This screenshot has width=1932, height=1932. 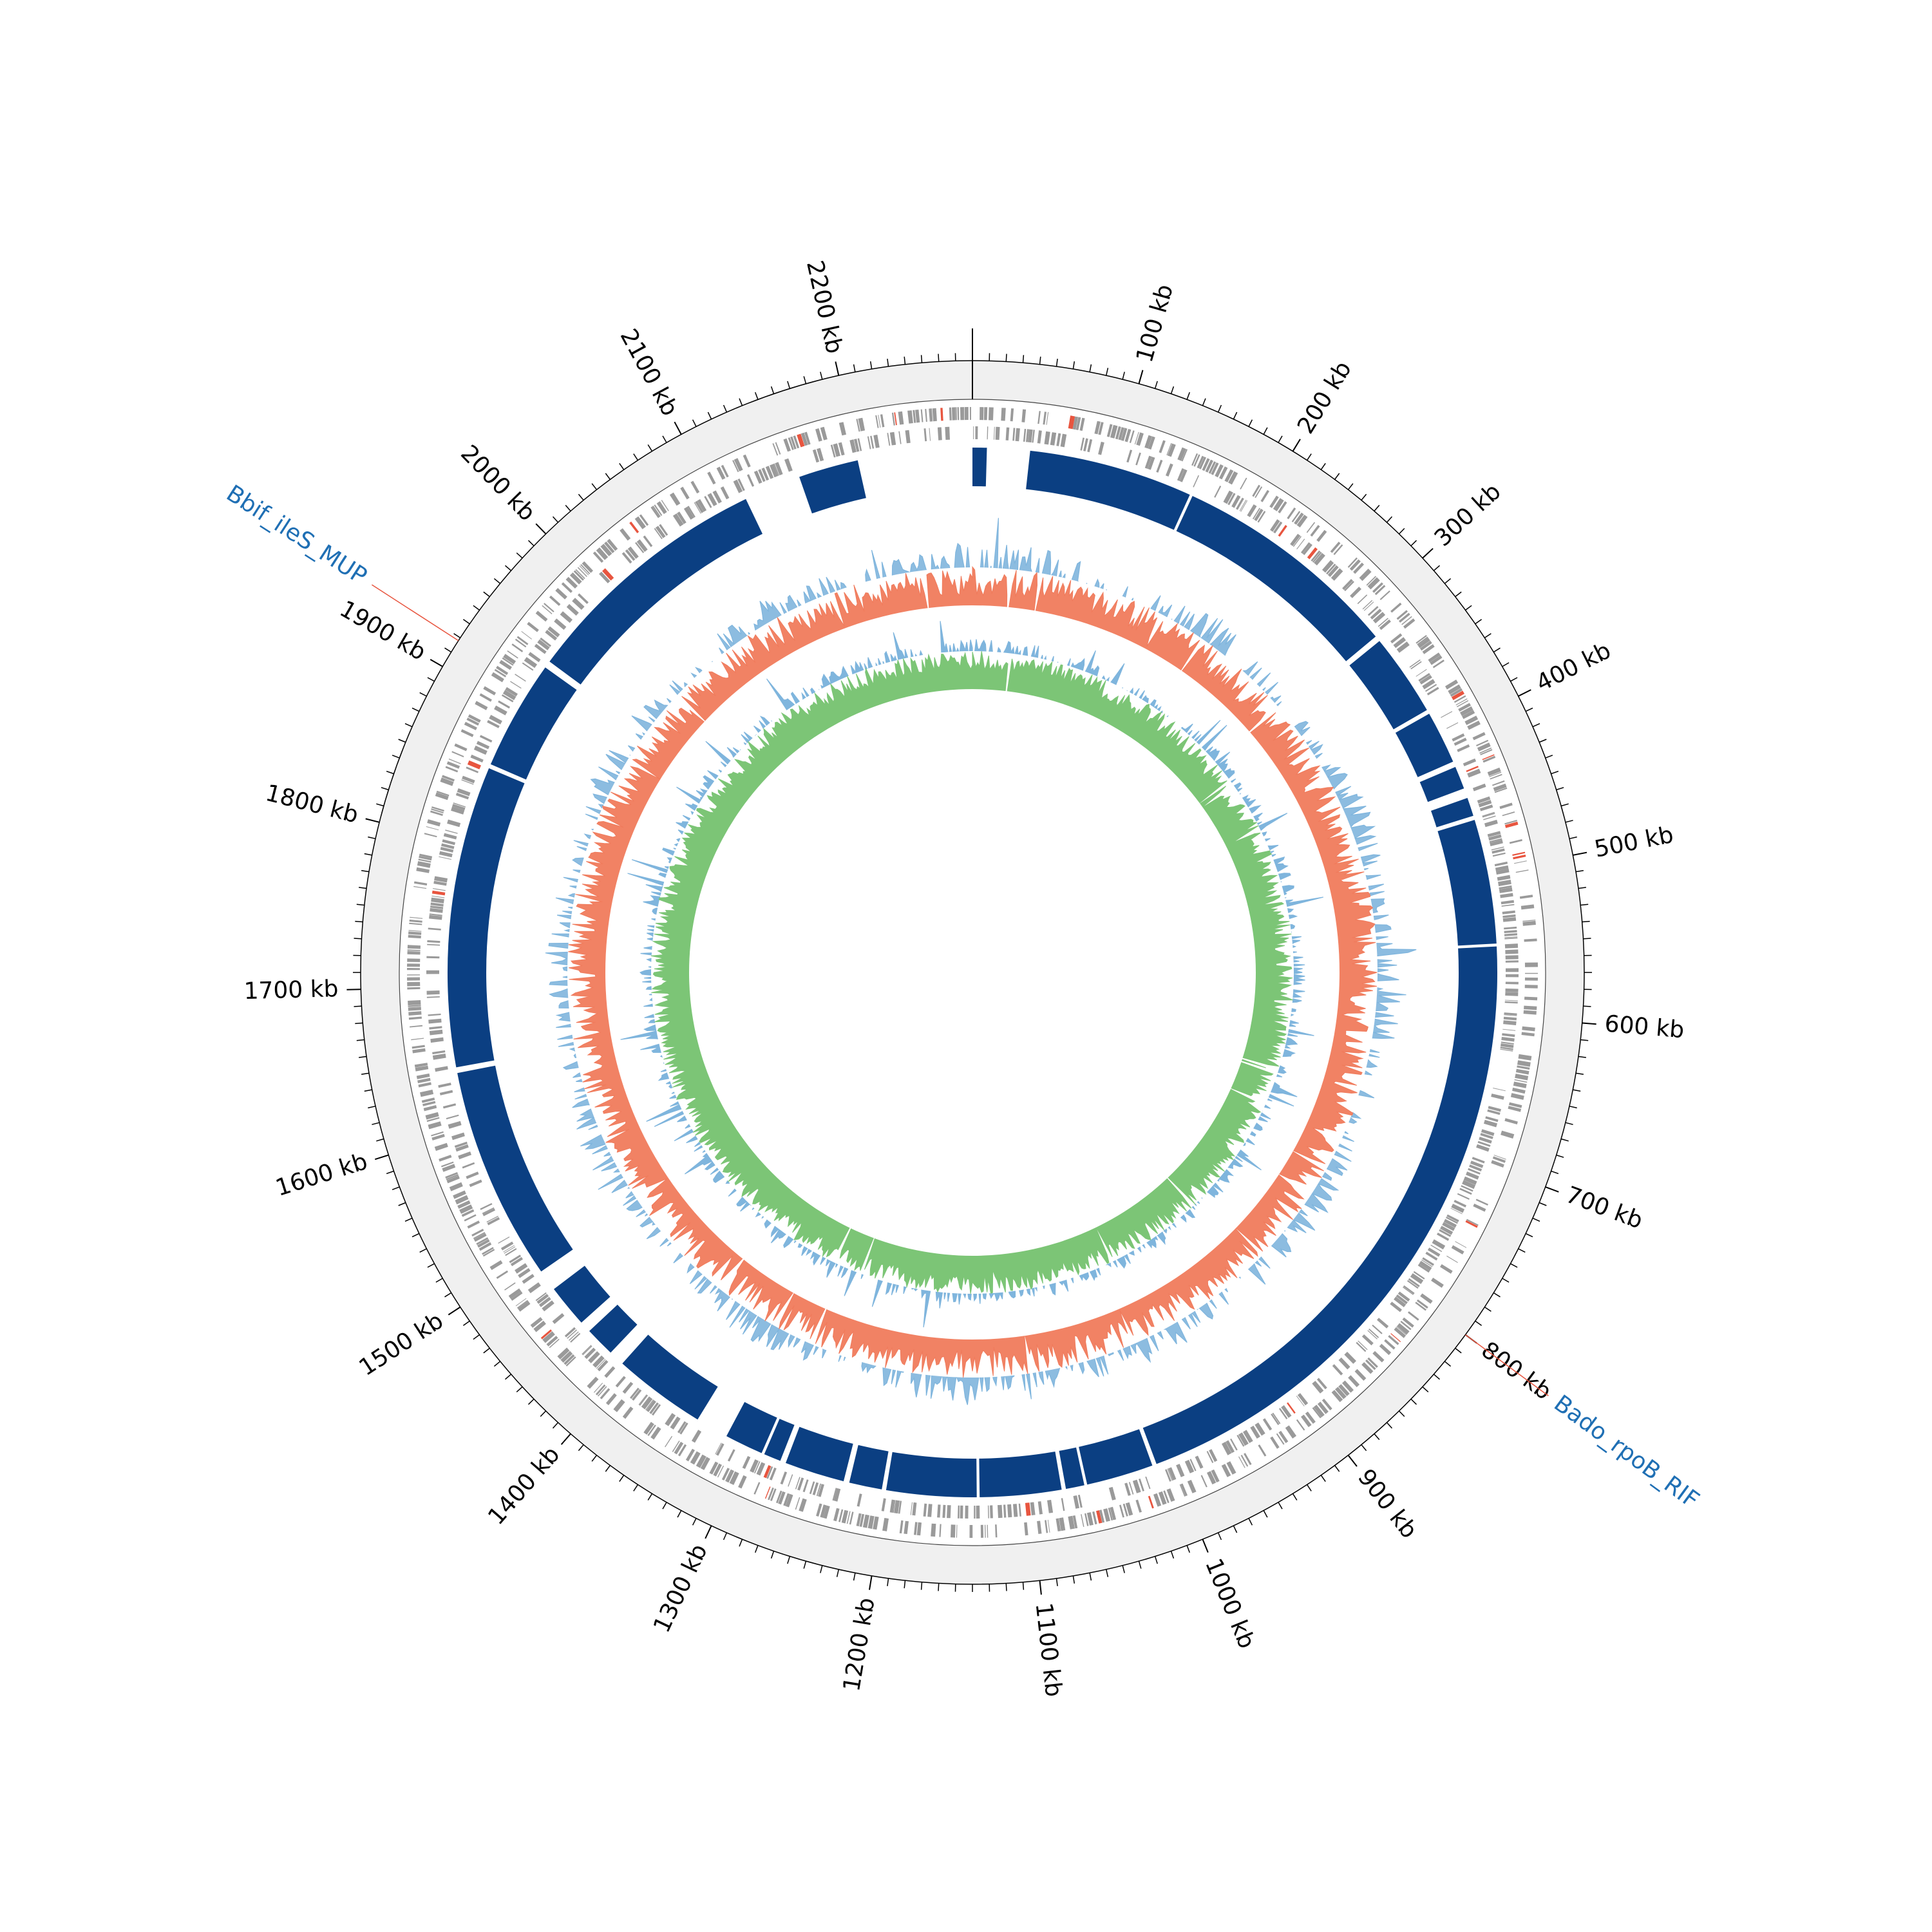 What do you see at coordinates (681, 1588) in the screenshot?
I see `tick-label: 1300 kb` at bounding box center [681, 1588].